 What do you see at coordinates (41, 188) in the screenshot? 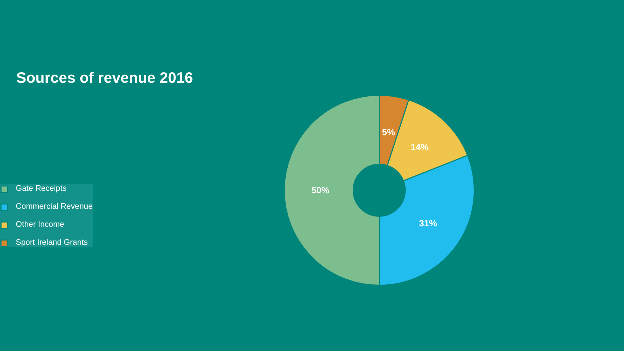
I see `legend-label: Gate Receipts` at bounding box center [41, 188].